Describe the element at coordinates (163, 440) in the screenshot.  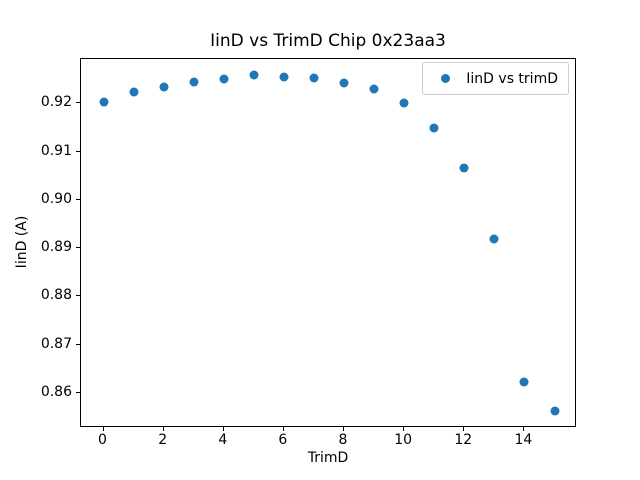
I see `x-tick-label: 2` at that location.